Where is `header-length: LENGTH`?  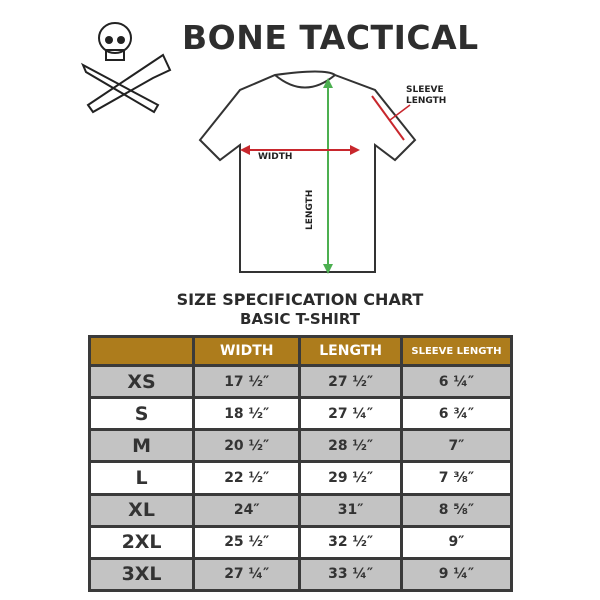 header-length: LENGTH is located at coordinates (350, 351).